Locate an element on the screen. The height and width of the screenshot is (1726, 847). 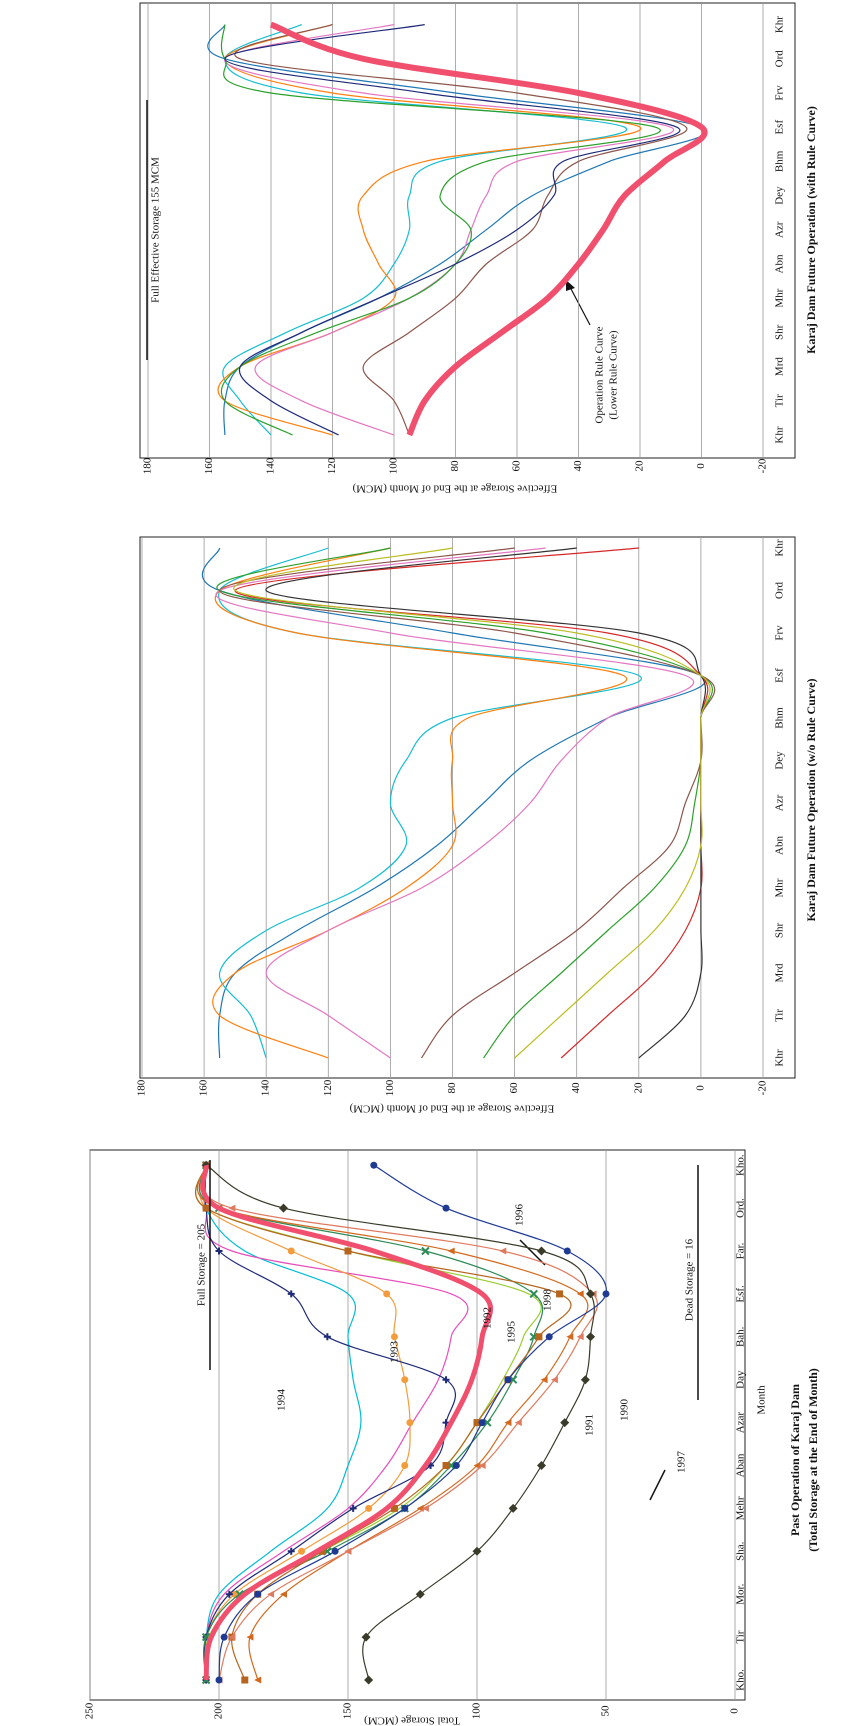
x-tick-label: Dey is located at coordinates (780, 760).